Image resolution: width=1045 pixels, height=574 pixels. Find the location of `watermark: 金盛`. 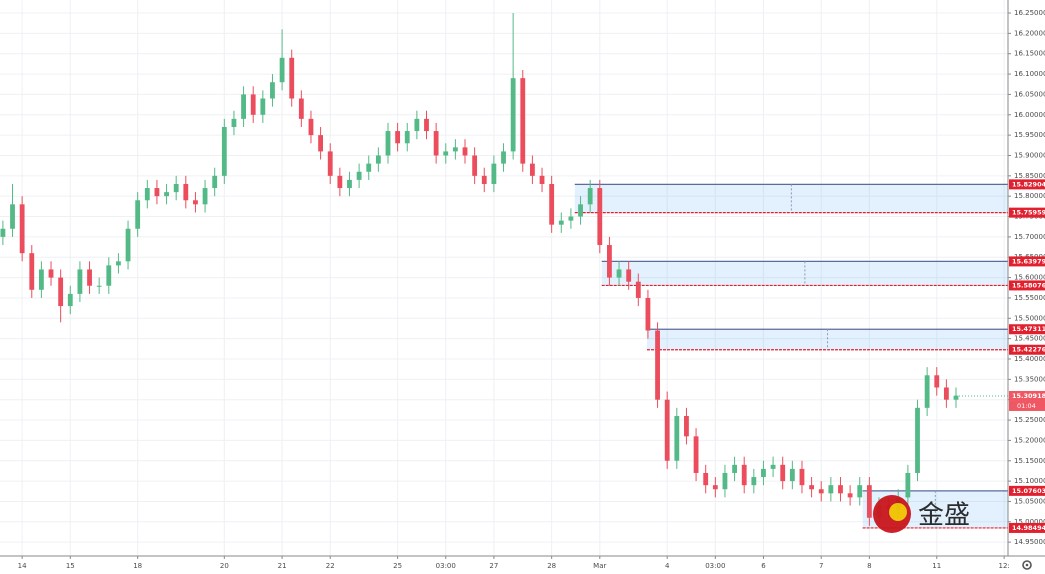

watermark: 金盛 is located at coordinates (921, 514).